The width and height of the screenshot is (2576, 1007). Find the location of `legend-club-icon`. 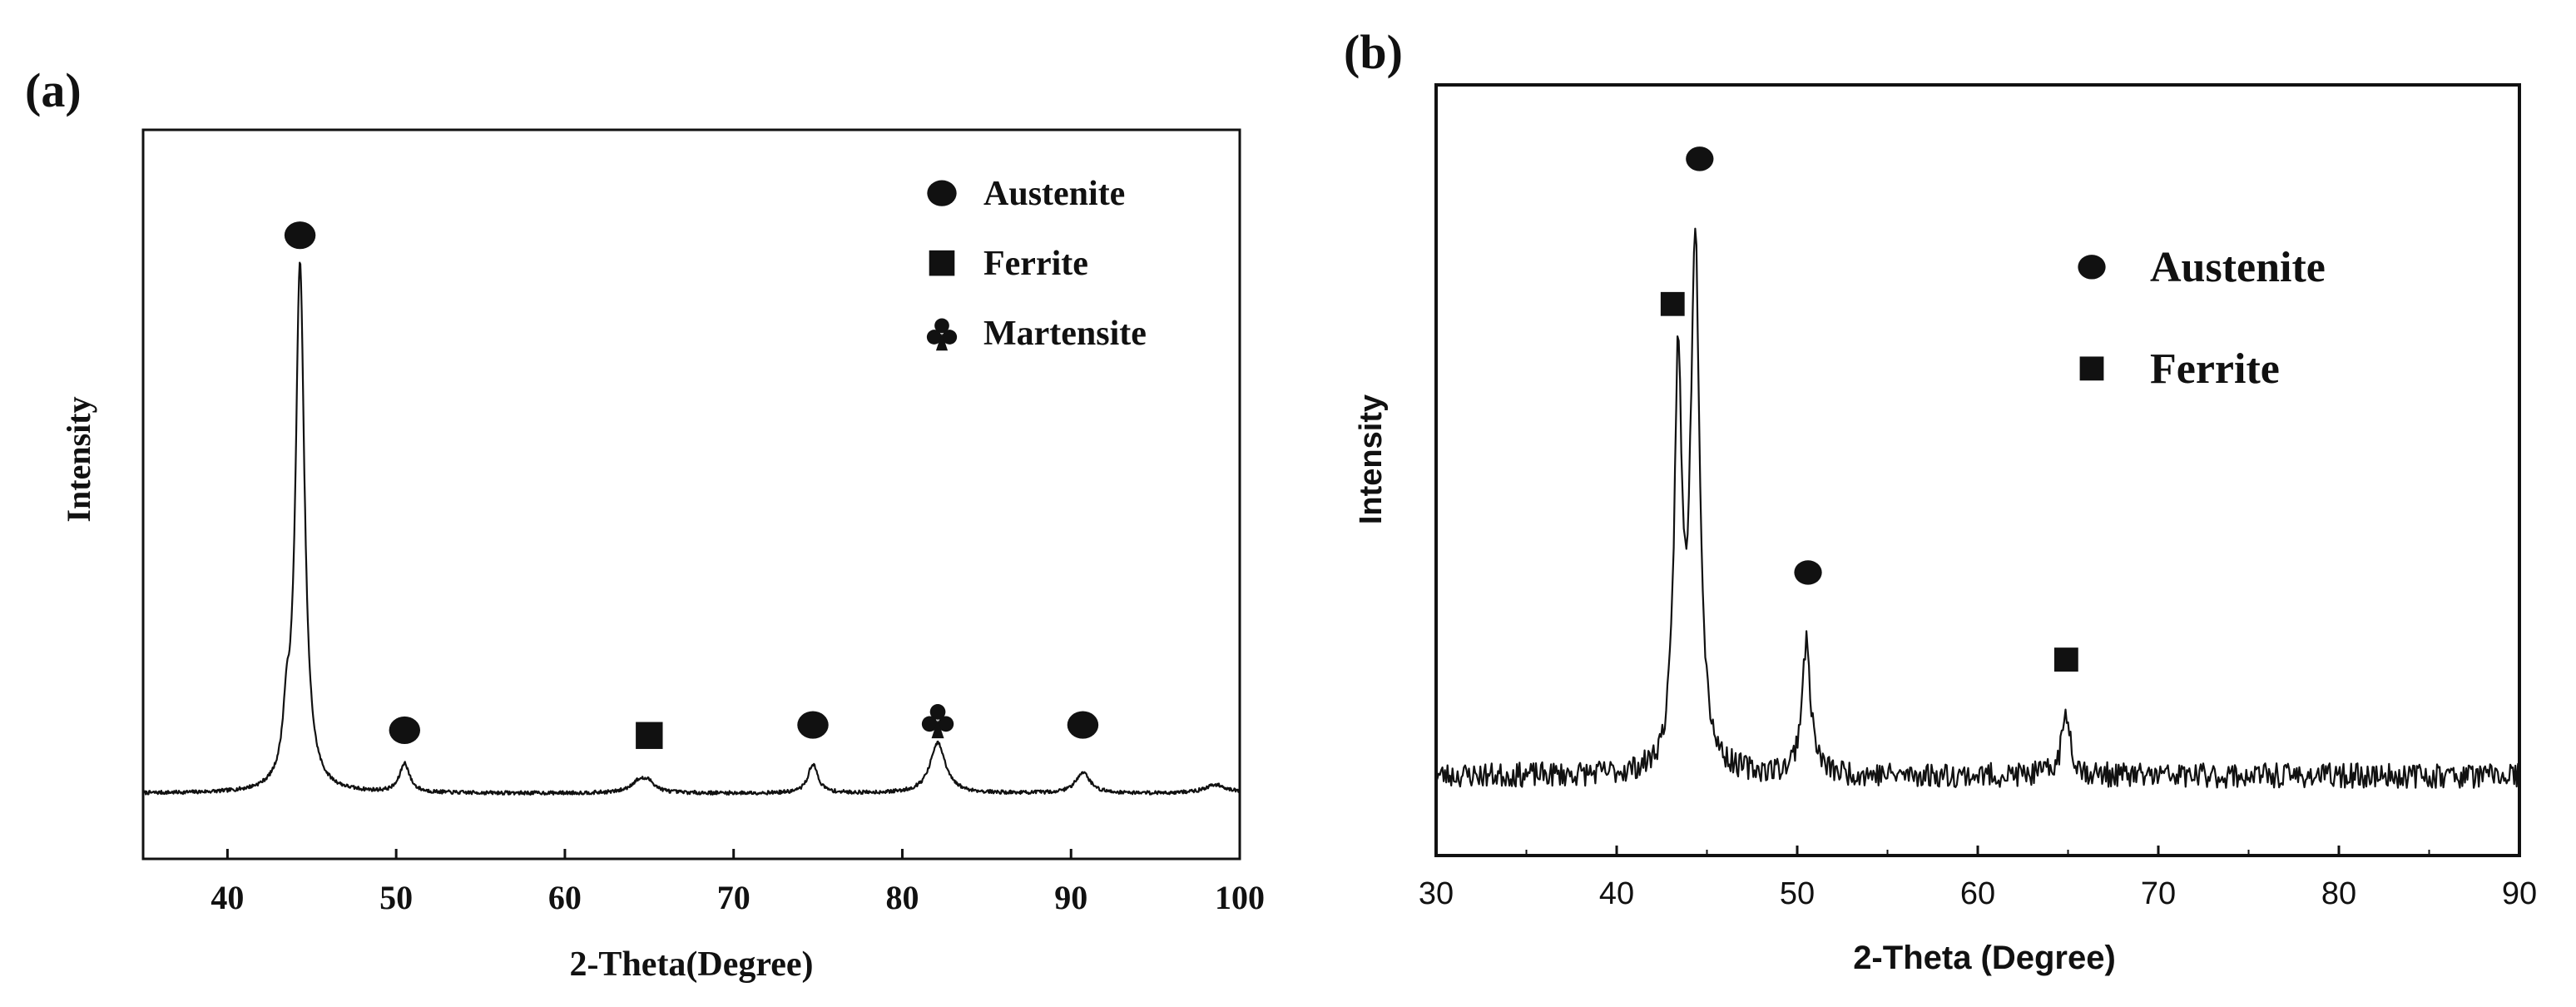

legend-club-icon is located at coordinates (942, 334).